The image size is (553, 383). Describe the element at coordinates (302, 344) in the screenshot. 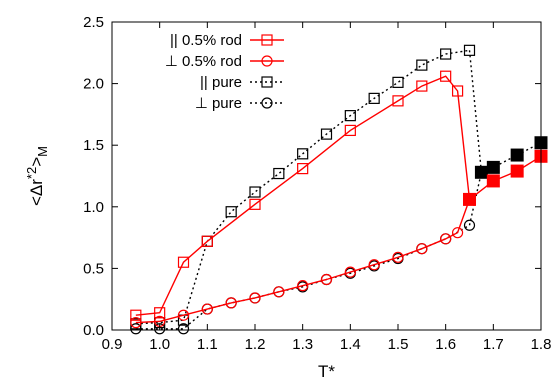

I see `x-tick-label: 1.3` at that location.